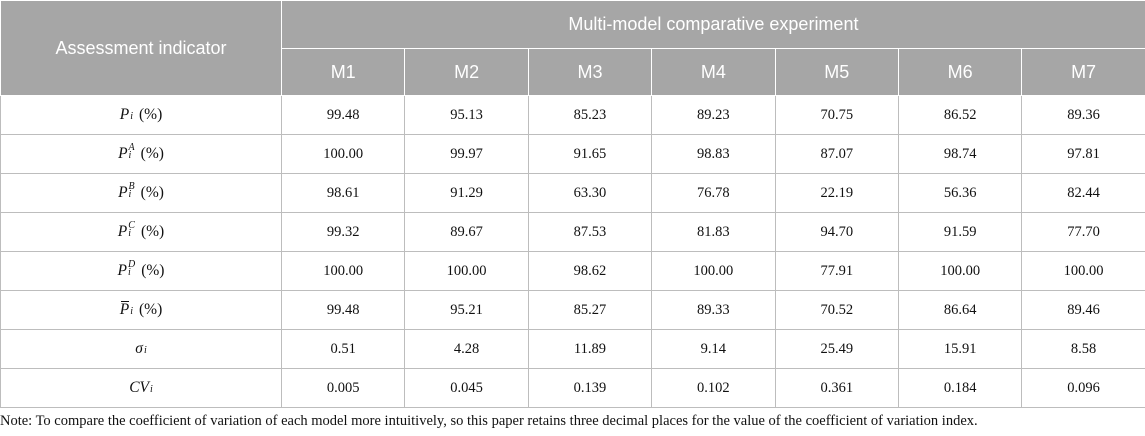 Image resolution: width=1145 pixels, height=436 pixels. I want to click on value-cell: 89.33, so click(713, 310).